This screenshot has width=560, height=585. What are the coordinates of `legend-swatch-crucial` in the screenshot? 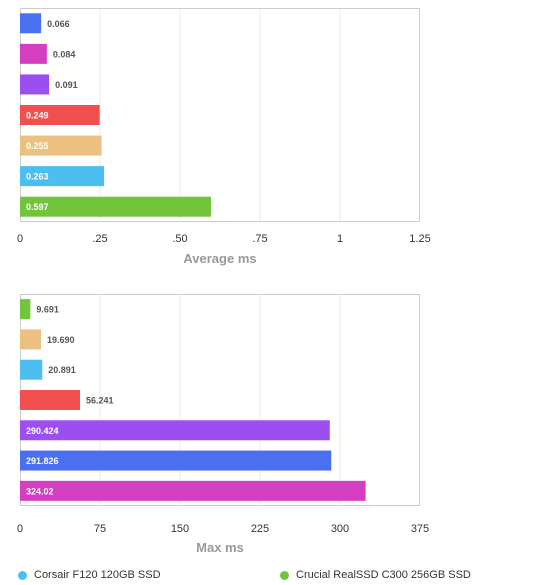 It's located at (284, 575).